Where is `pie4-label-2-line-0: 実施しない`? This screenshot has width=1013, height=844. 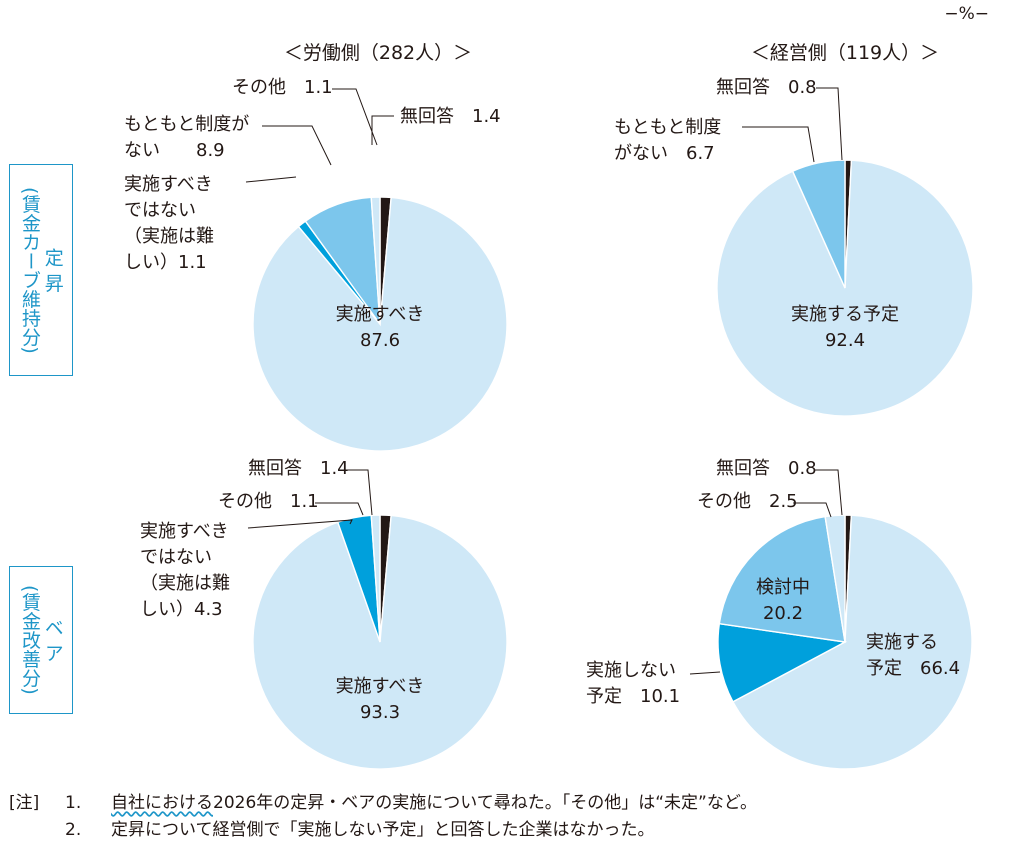
pie4-label-2-line-0: 実施しない is located at coordinates (631, 670).